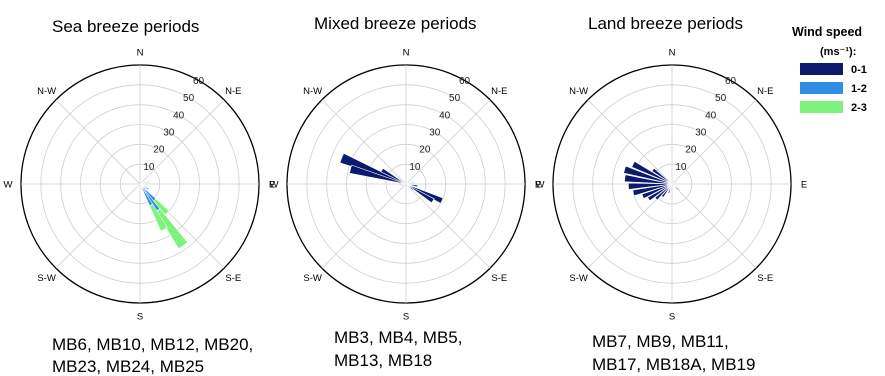 This screenshot has width=885, height=376. Describe the element at coordinates (673, 364) in the screenshot. I see `station-list-line: MB17, MB18A, MB19` at that location.